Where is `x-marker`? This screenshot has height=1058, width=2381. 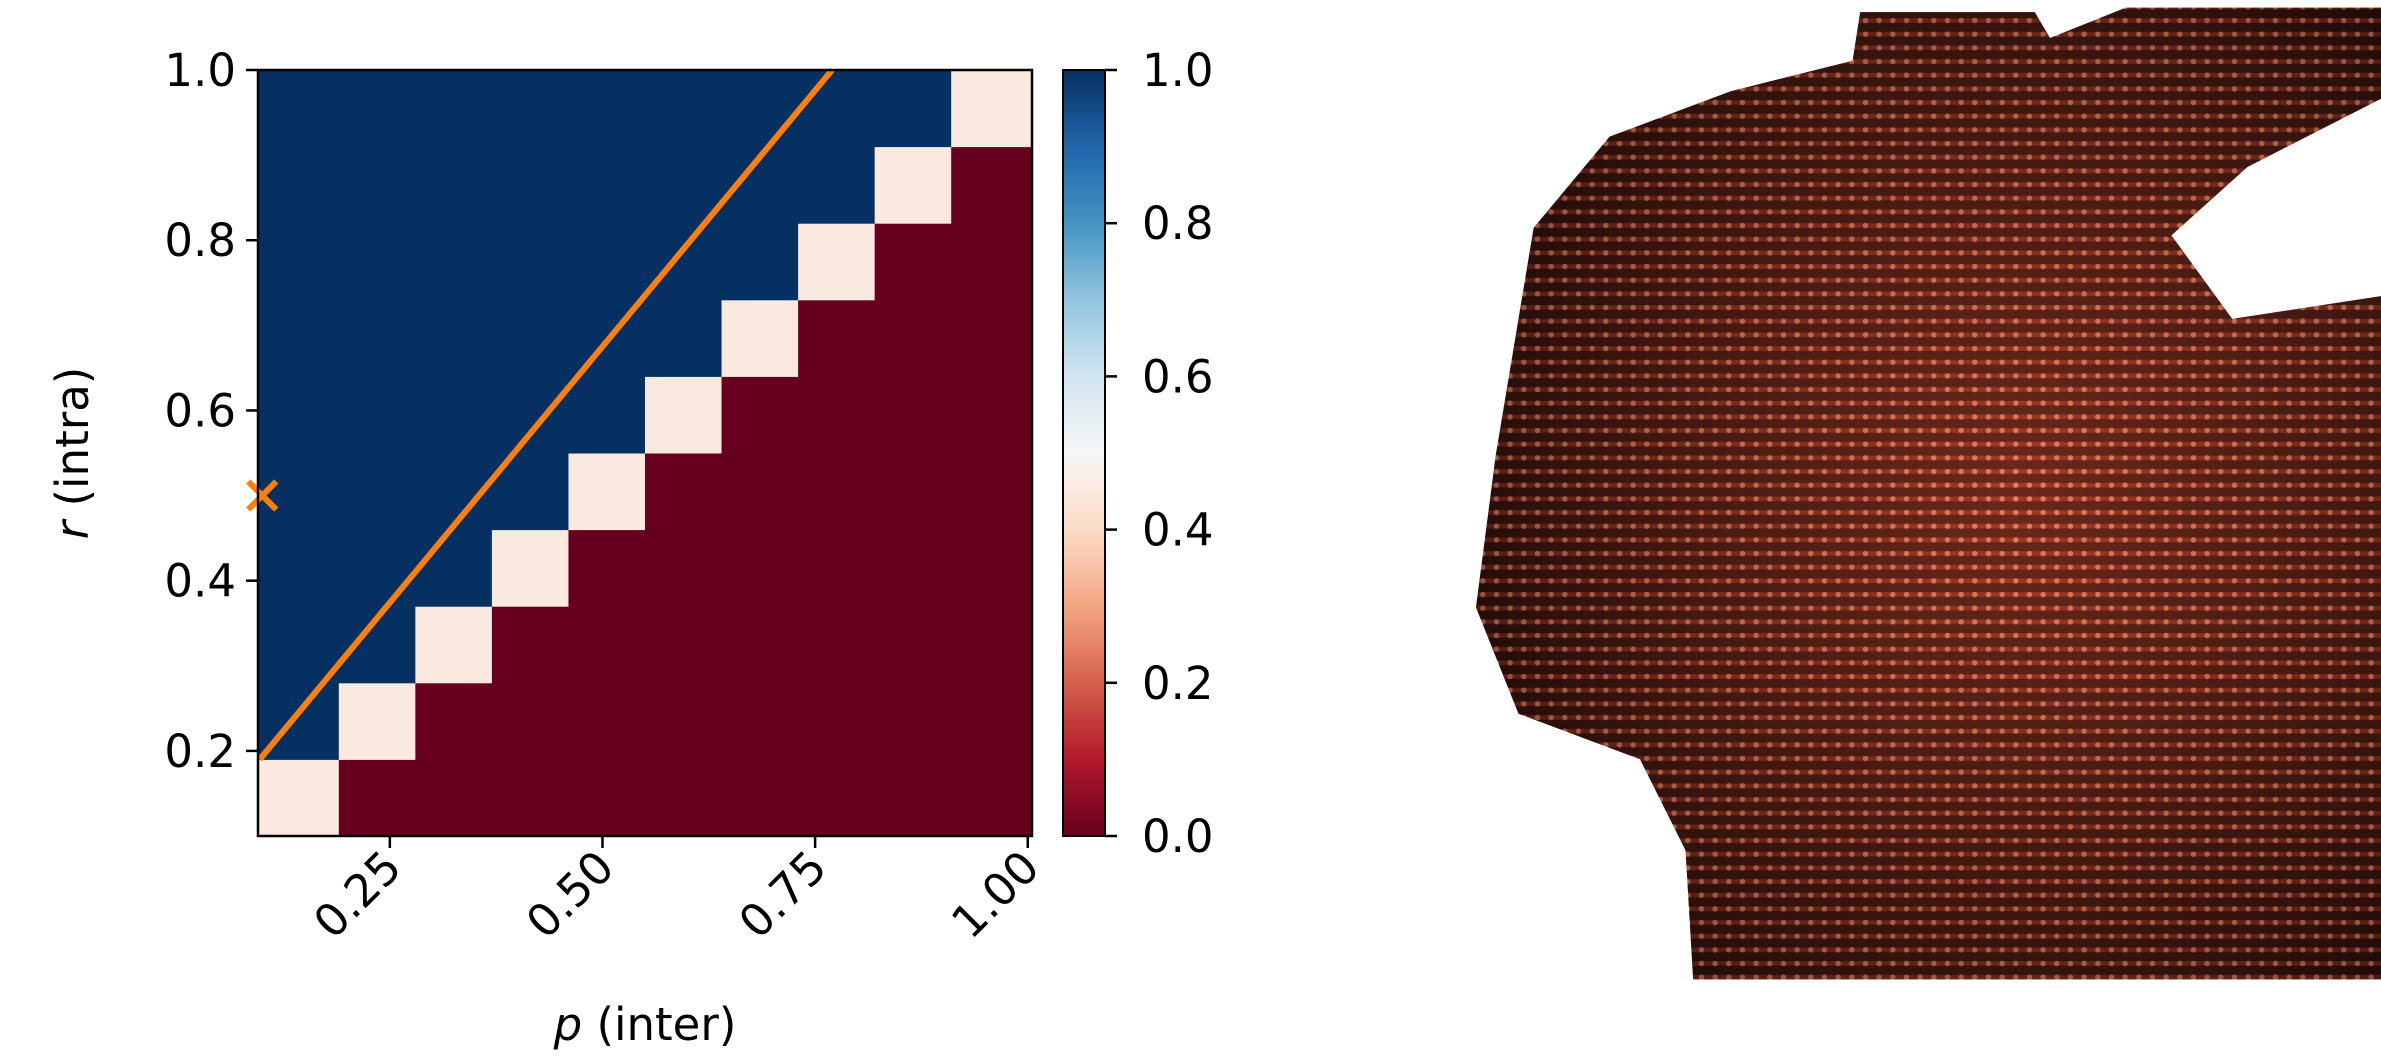
x-marker is located at coordinates (262, 495).